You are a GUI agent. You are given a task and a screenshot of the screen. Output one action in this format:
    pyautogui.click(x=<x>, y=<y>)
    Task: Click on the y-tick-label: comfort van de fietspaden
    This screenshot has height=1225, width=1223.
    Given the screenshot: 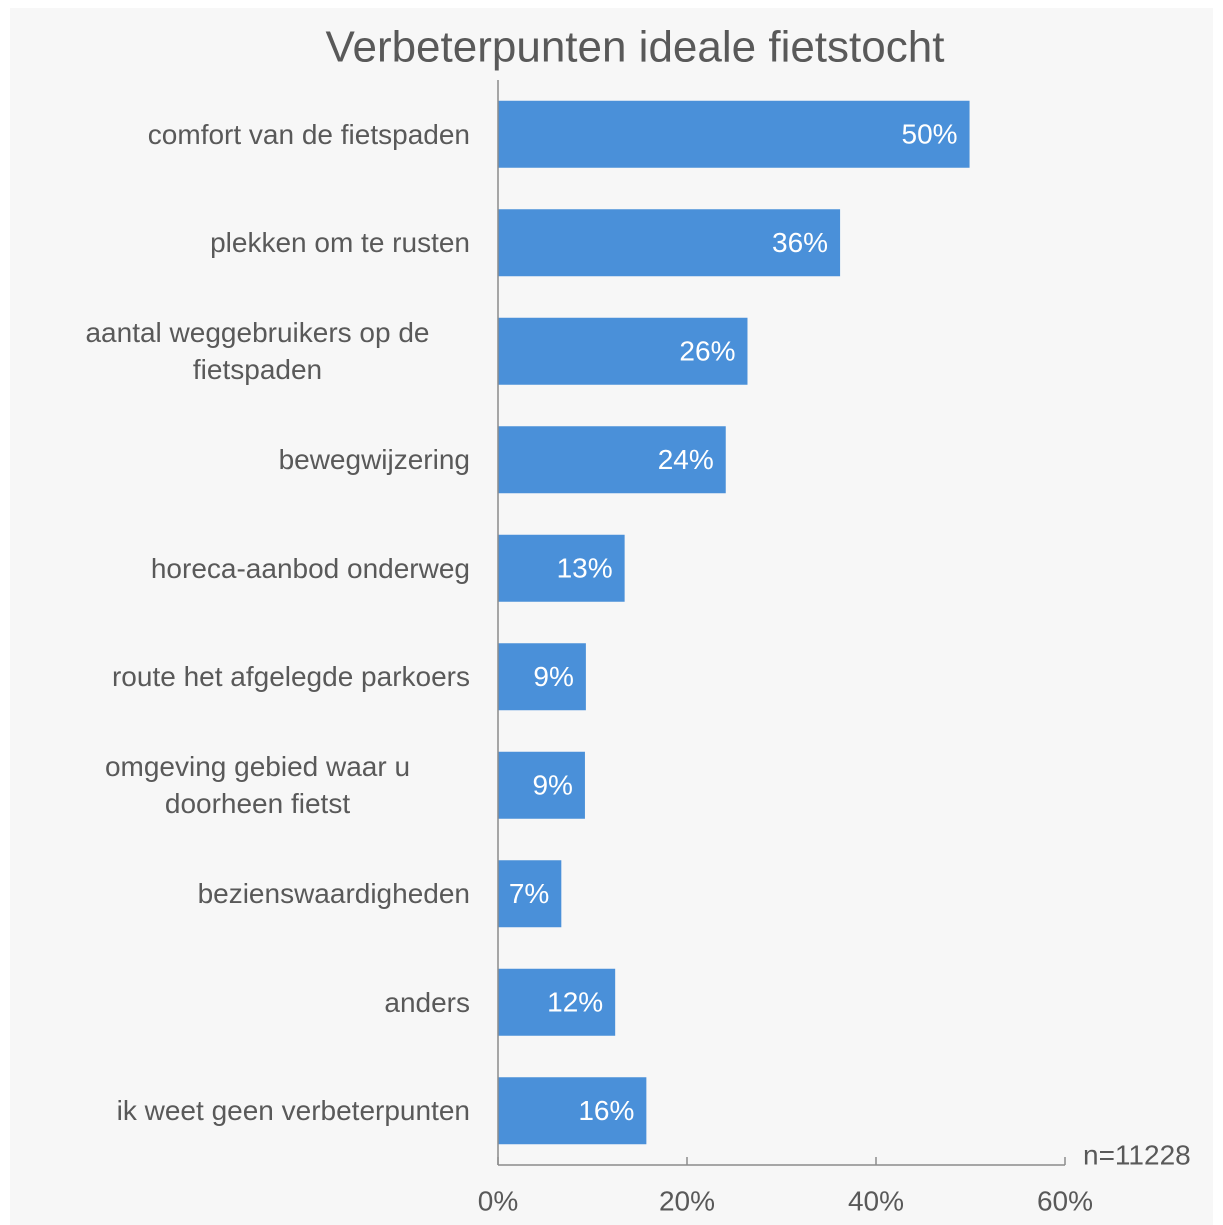 What is the action you would take?
    pyautogui.click(x=308, y=134)
    